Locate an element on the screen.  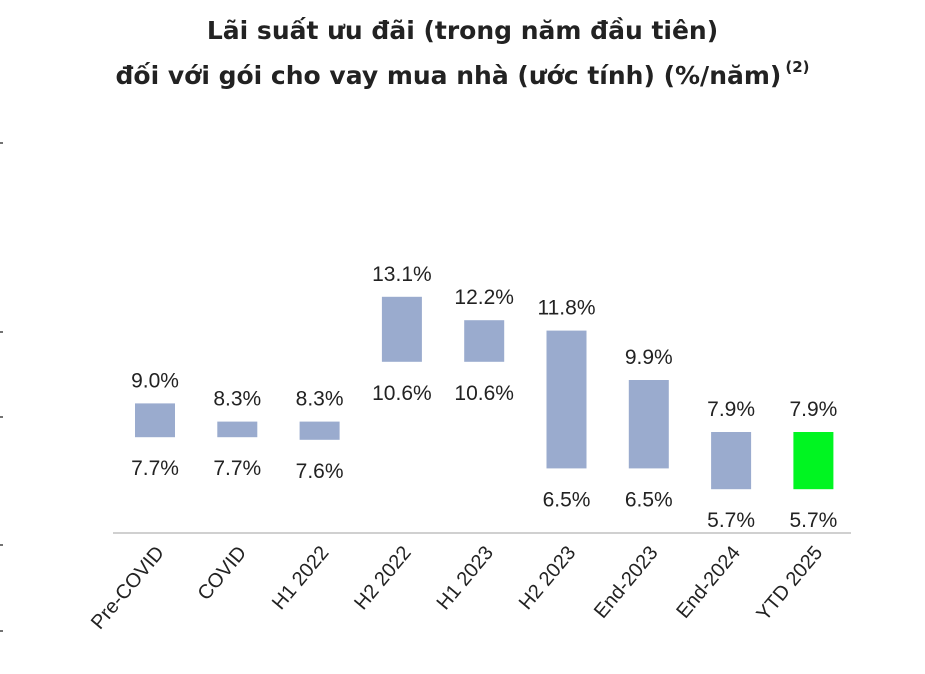
x-tick-label: End-2024 is located at coordinates (708, 582).